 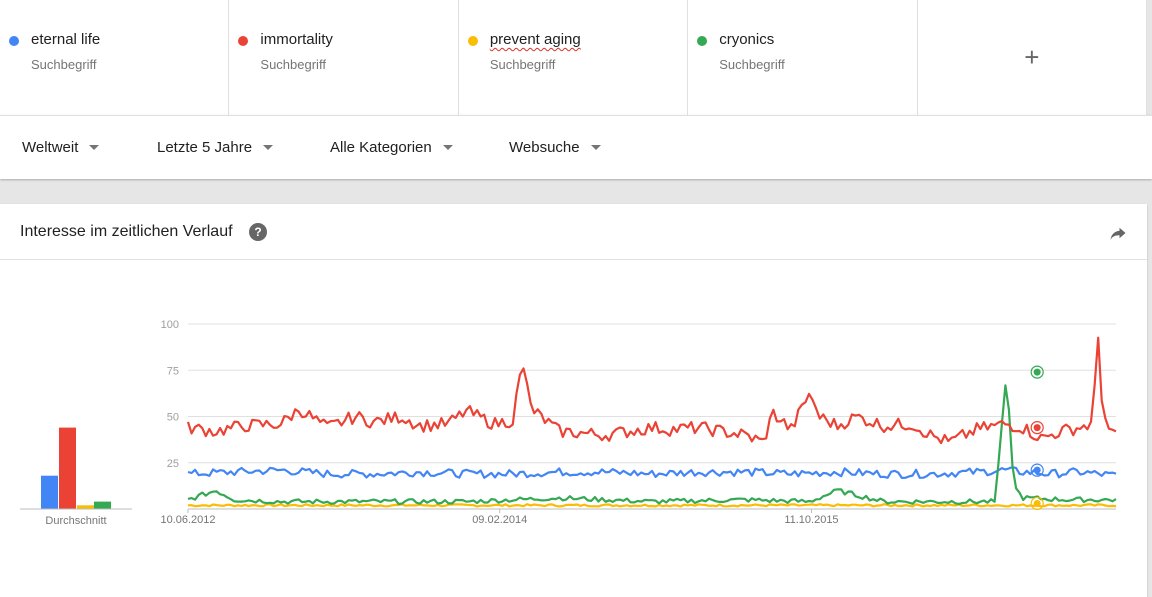 I want to click on region-dropdown: Weltweit, so click(x=61, y=147).